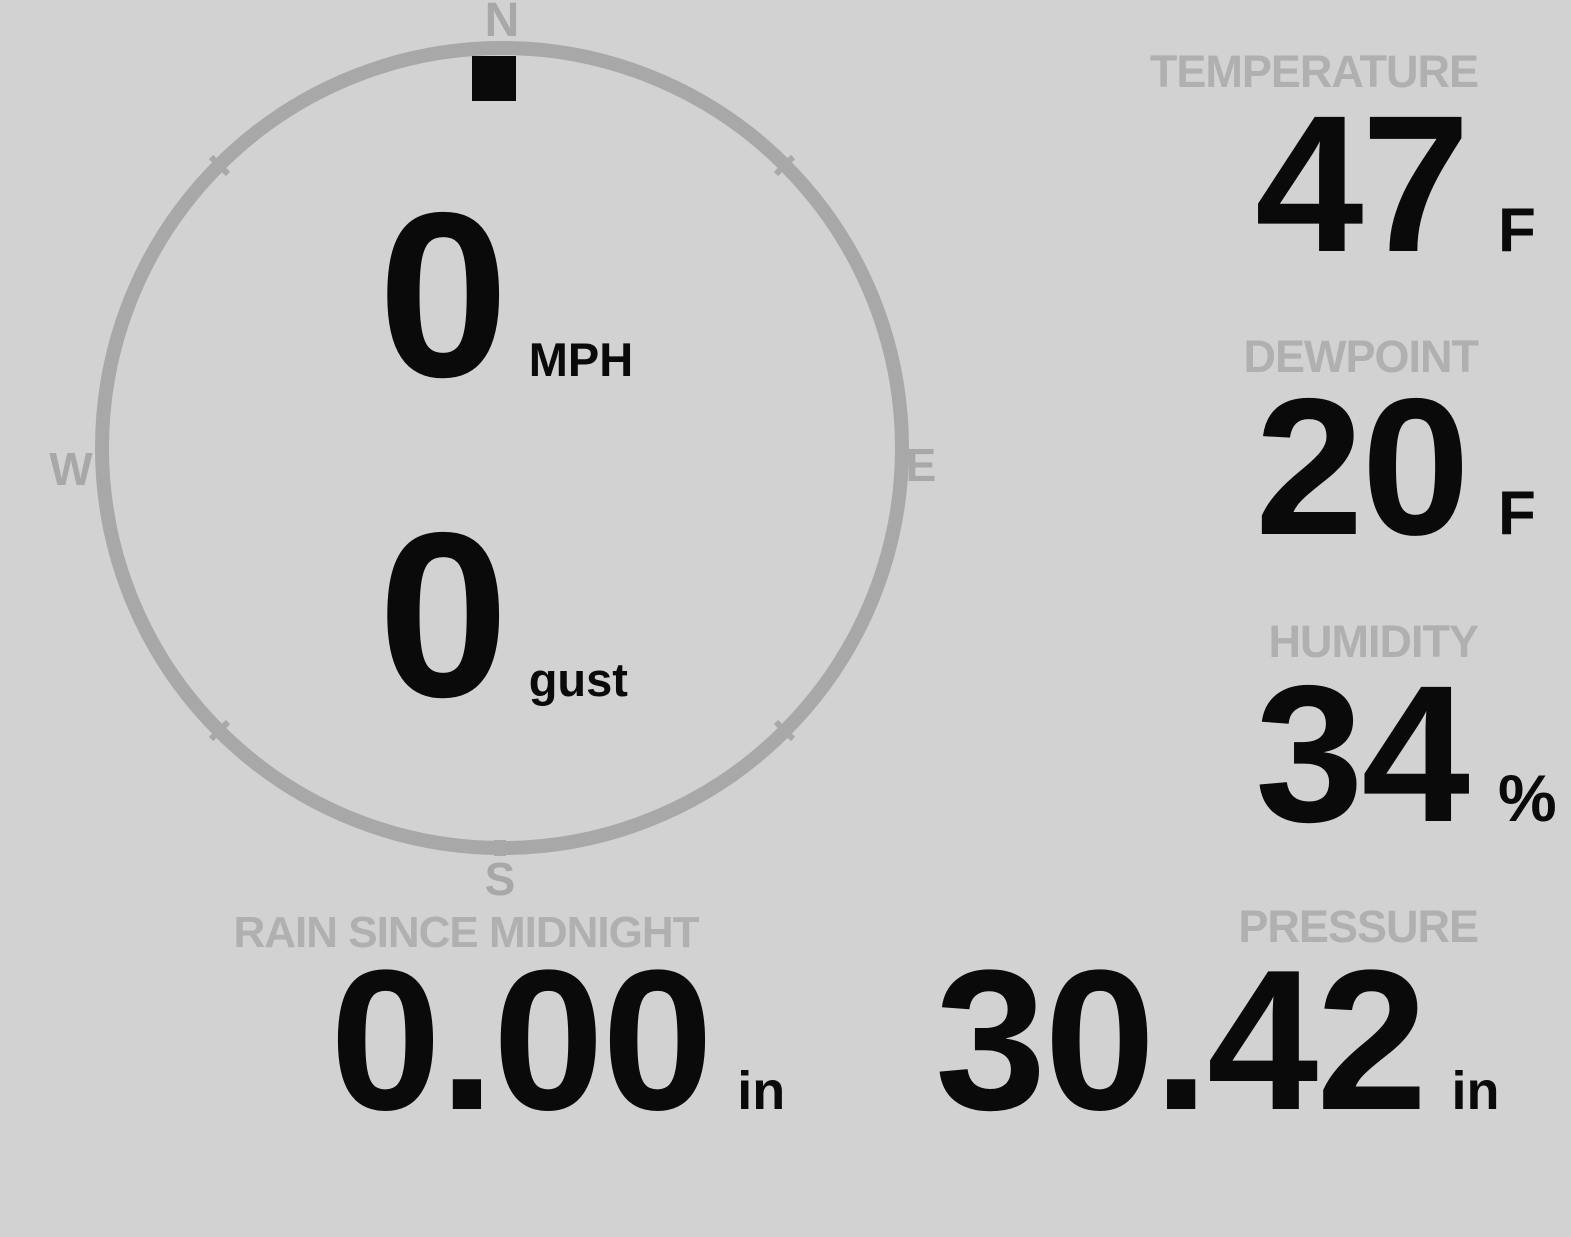 Image resolution: width=1571 pixels, height=1237 pixels. I want to click on wind-gust-reading: 0 gust, so click(503, 614).